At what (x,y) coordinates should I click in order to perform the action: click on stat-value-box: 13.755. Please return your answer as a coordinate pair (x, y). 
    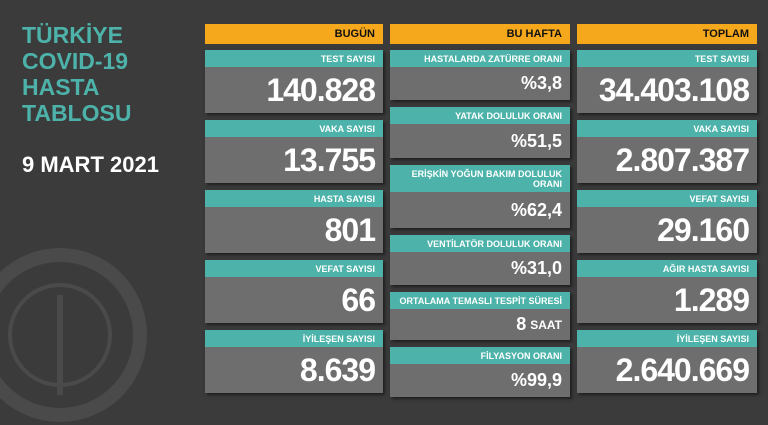
    Looking at the image, I should click on (294, 160).